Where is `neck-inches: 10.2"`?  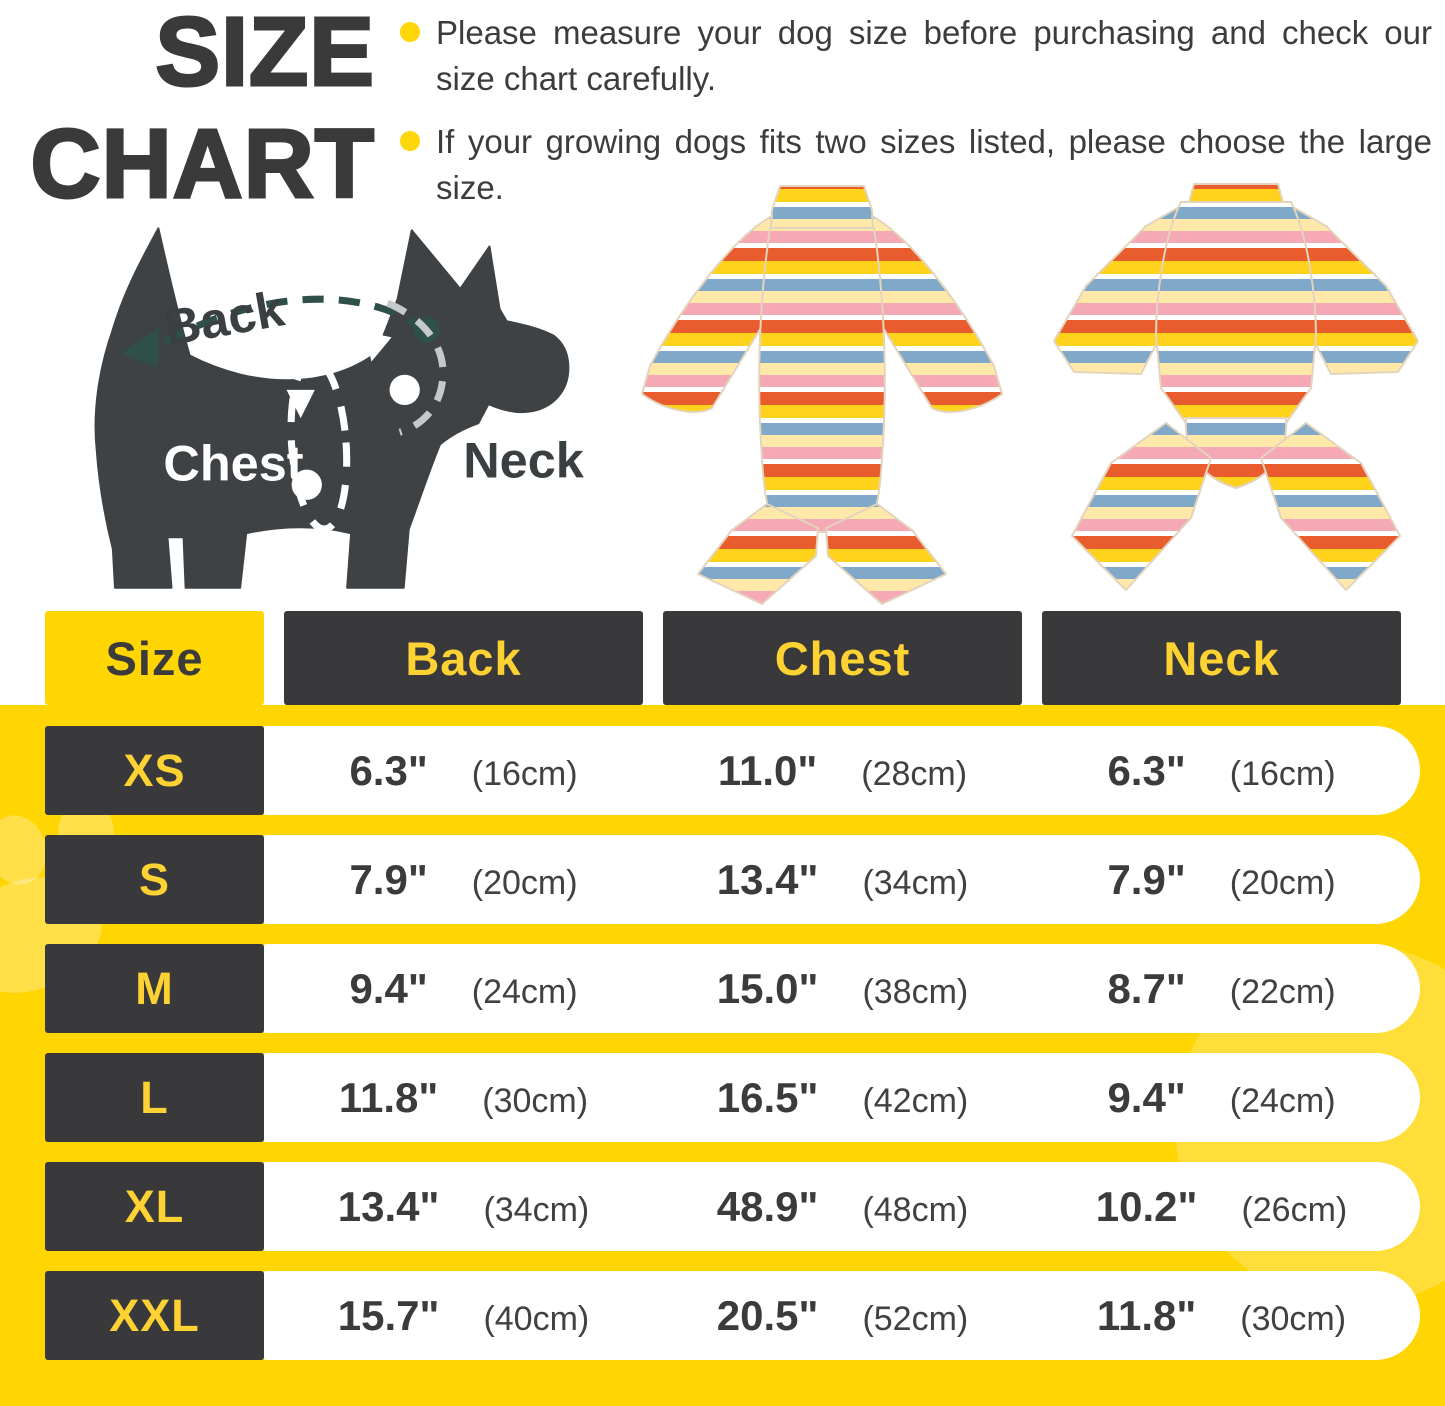 neck-inches: 10.2" is located at coordinates (1146, 1206).